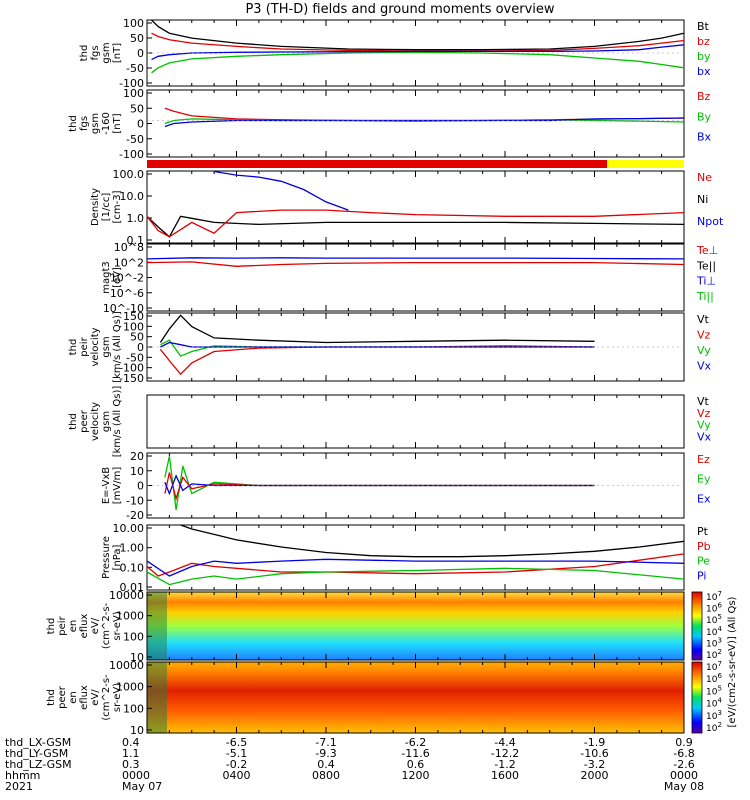 This screenshot has width=750, height=800. I want to click on panel-fgs: 100 50 0 -50 -100 thd fgs gsm [nT] Bt bz by bx, so click(395, 53).